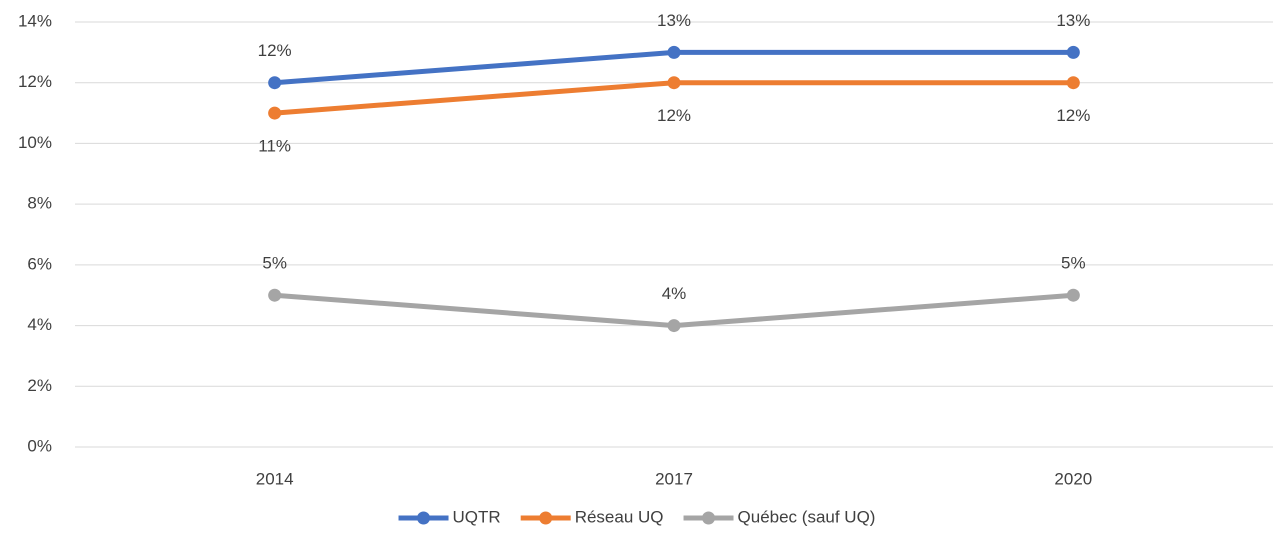 This screenshot has height=543, width=1274. What do you see at coordinates (275, 478) in the screenshot?
I see `x-tick-label: 2014` at bounding box center [275, 478].